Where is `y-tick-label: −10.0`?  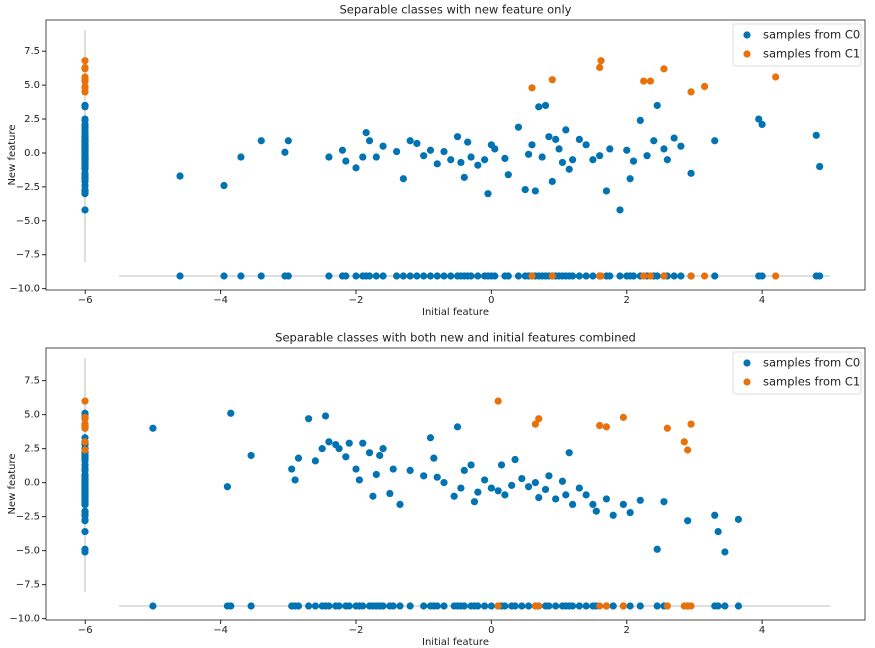
y-tick-label: −10.0 is located at coordinates (24, 619).